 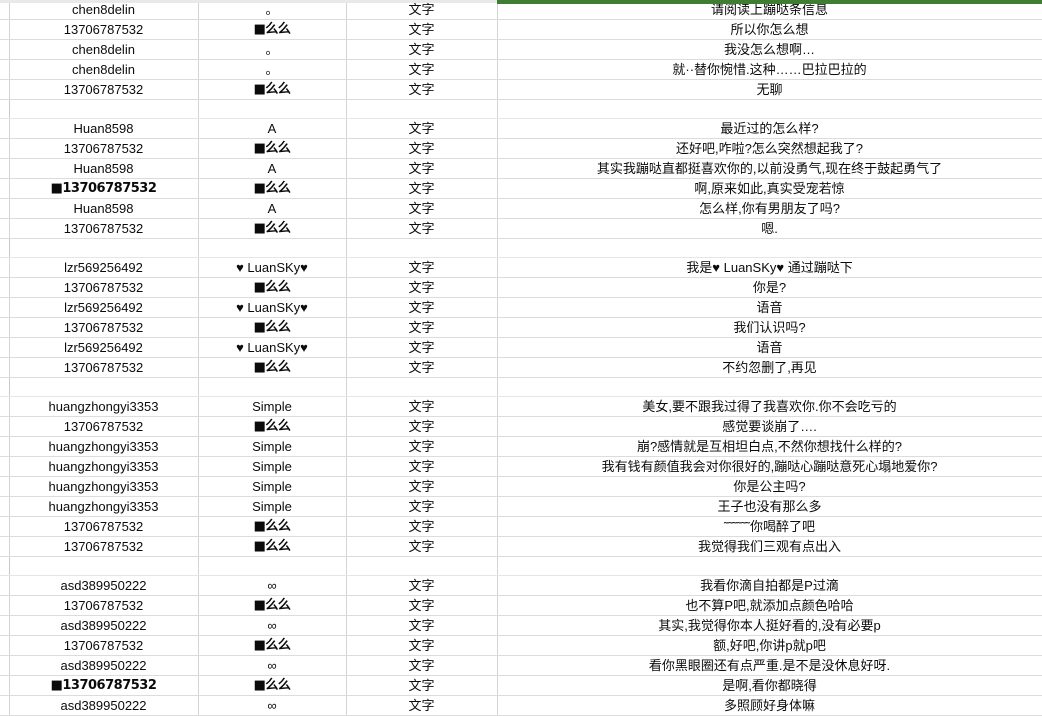 I want to click on account-cell: Huan8598, so click(x=104, y=168).